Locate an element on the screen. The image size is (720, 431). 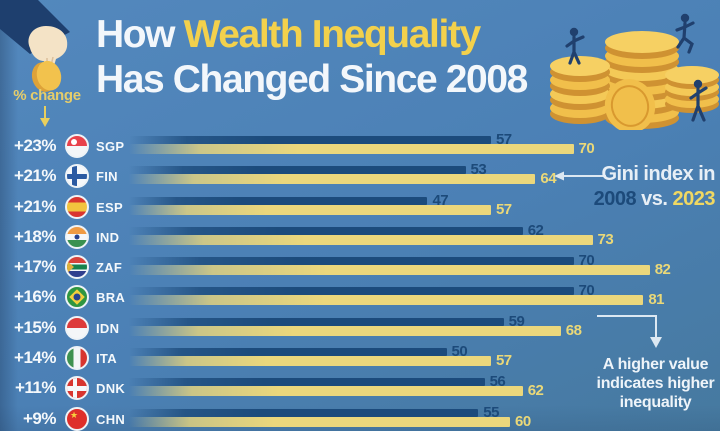
country-code: CHN is located at coordinates (111, 419).